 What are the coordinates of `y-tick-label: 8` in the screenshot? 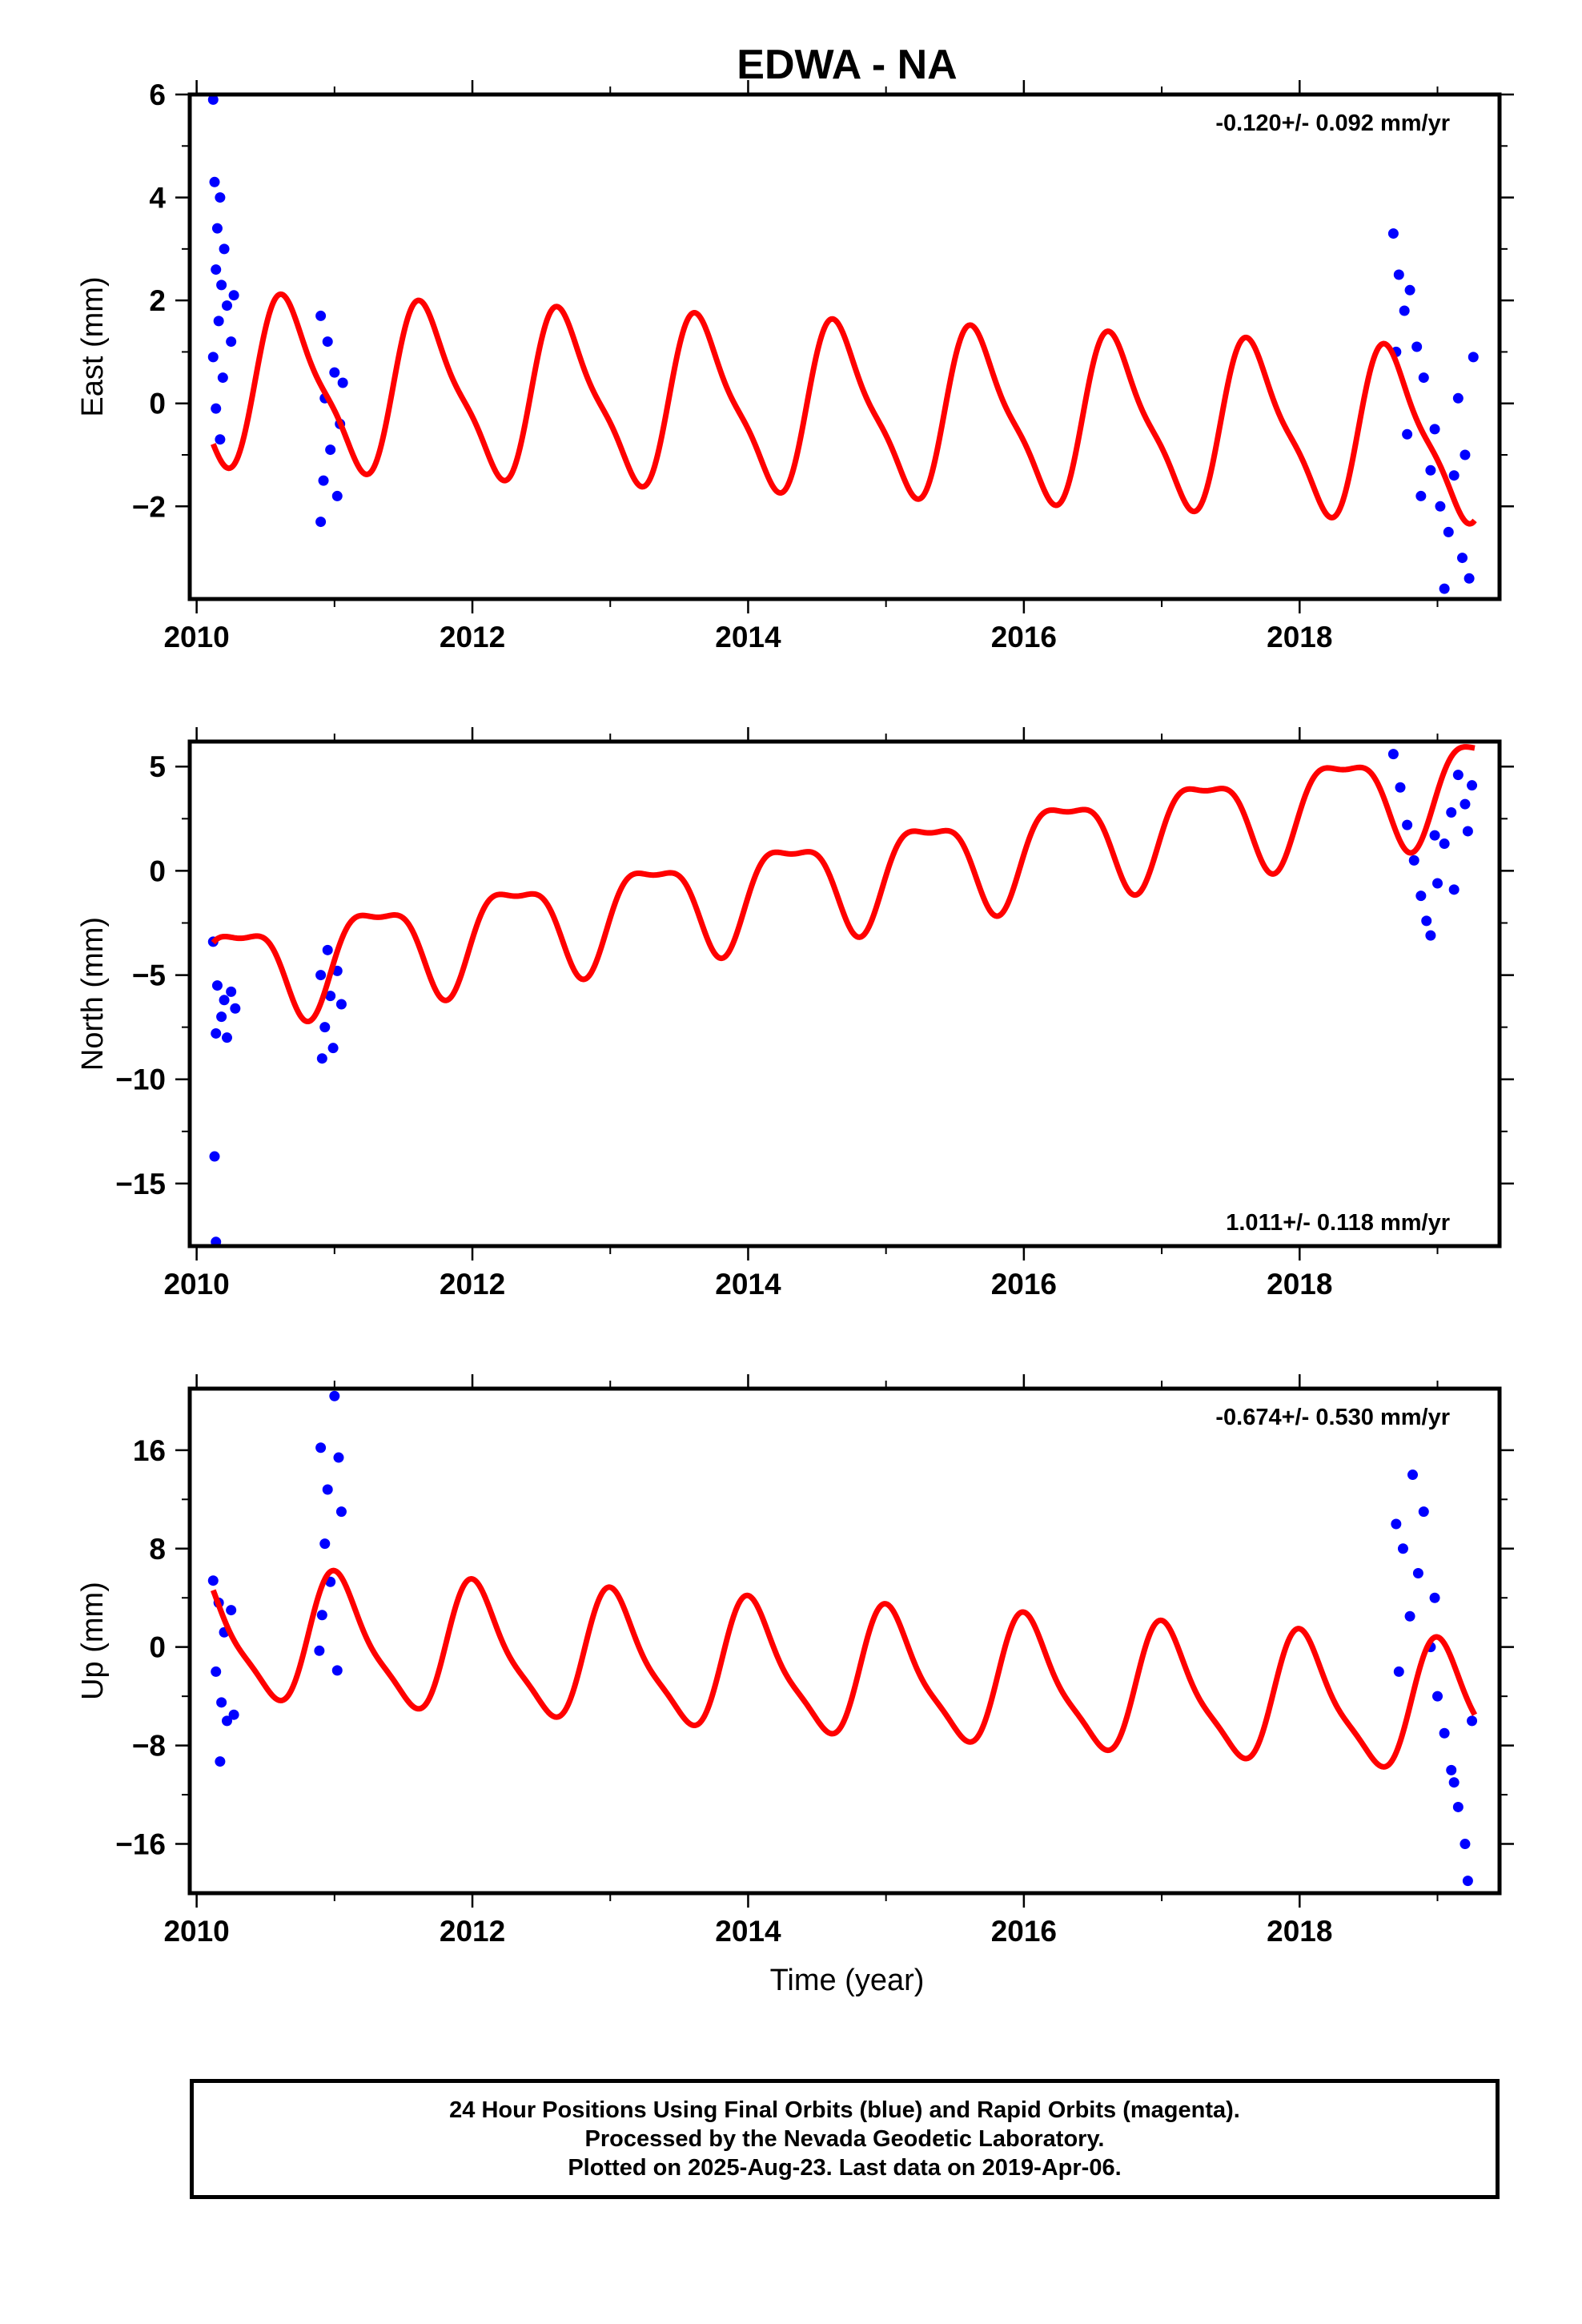 It's located at (157, 1550).